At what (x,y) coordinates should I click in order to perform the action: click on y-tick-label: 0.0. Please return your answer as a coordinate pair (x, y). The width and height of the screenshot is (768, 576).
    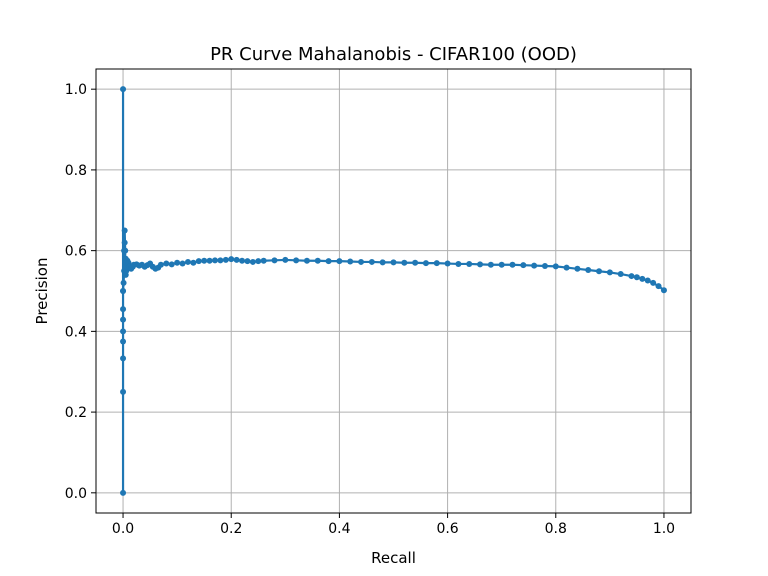
    Looking at the image, I should click on (76, 494).